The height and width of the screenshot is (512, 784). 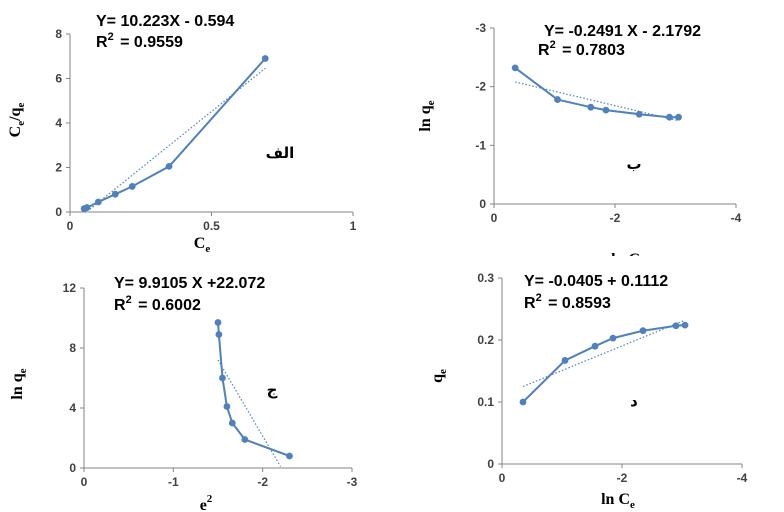 I want to click on y-axis-title-main: q, so click(x=437, y=378).